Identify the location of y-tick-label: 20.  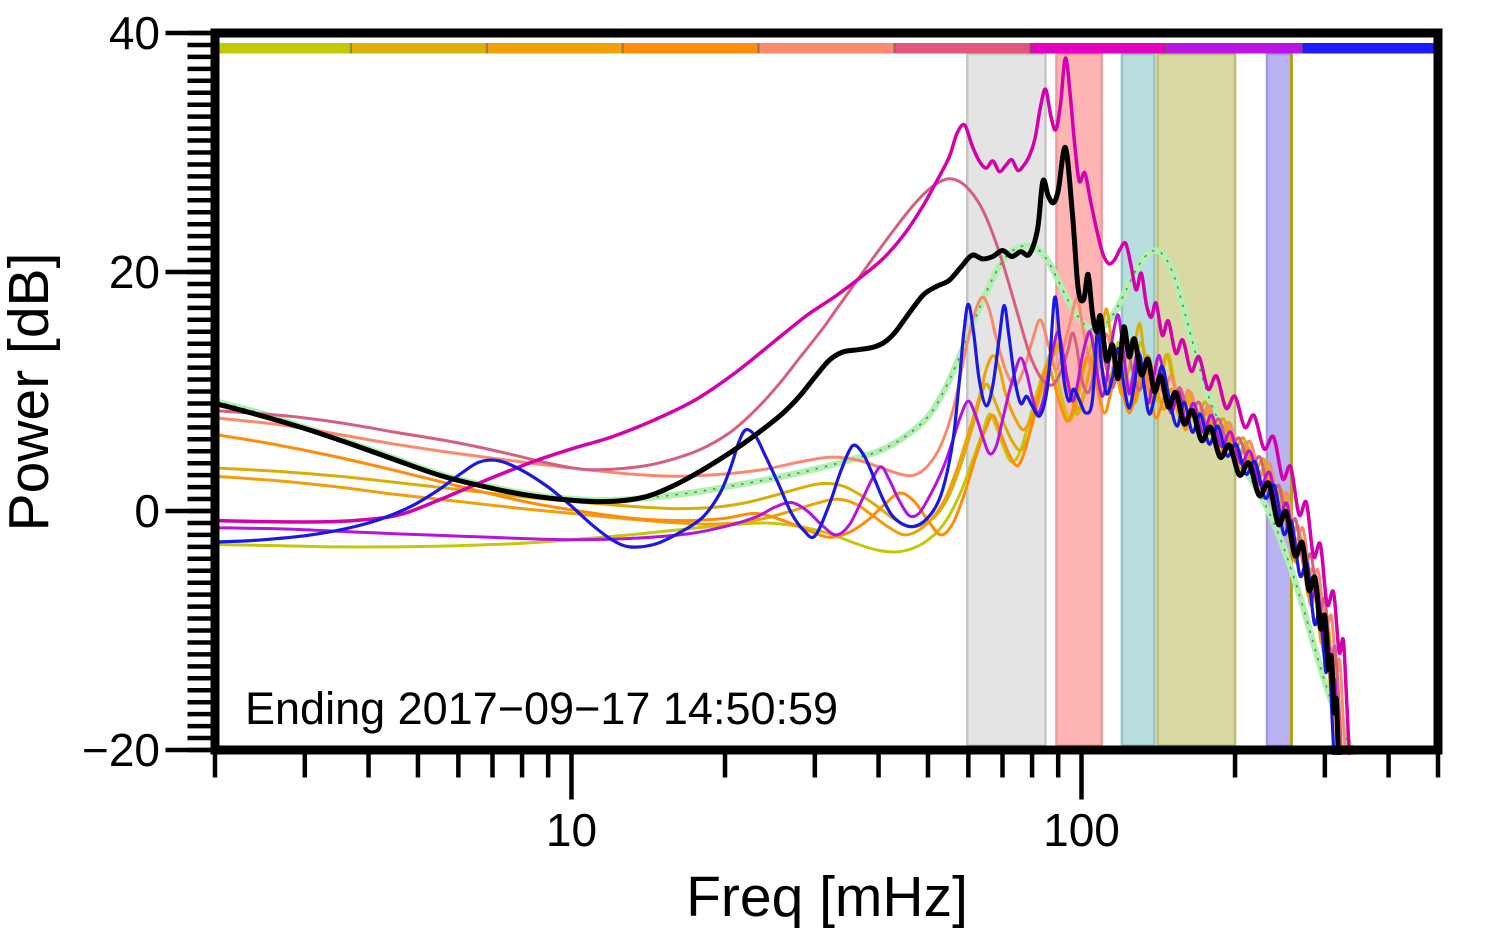
(134, 272).